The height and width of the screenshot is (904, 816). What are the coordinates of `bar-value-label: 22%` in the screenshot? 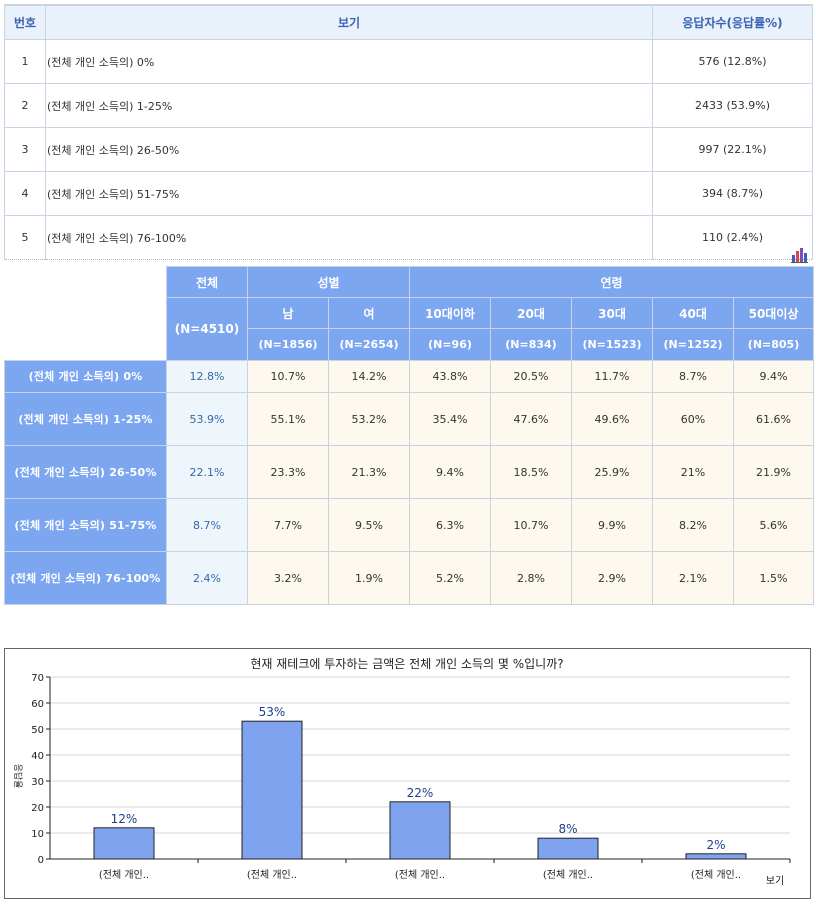 It's located at (420, 793).